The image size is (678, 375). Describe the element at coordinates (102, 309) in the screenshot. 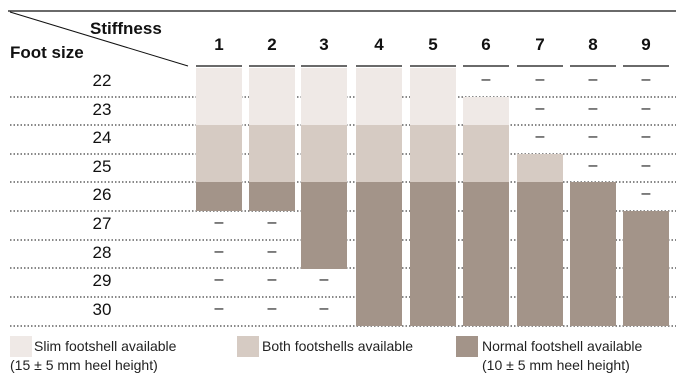

I see `foot-size-label: 30` at that location.